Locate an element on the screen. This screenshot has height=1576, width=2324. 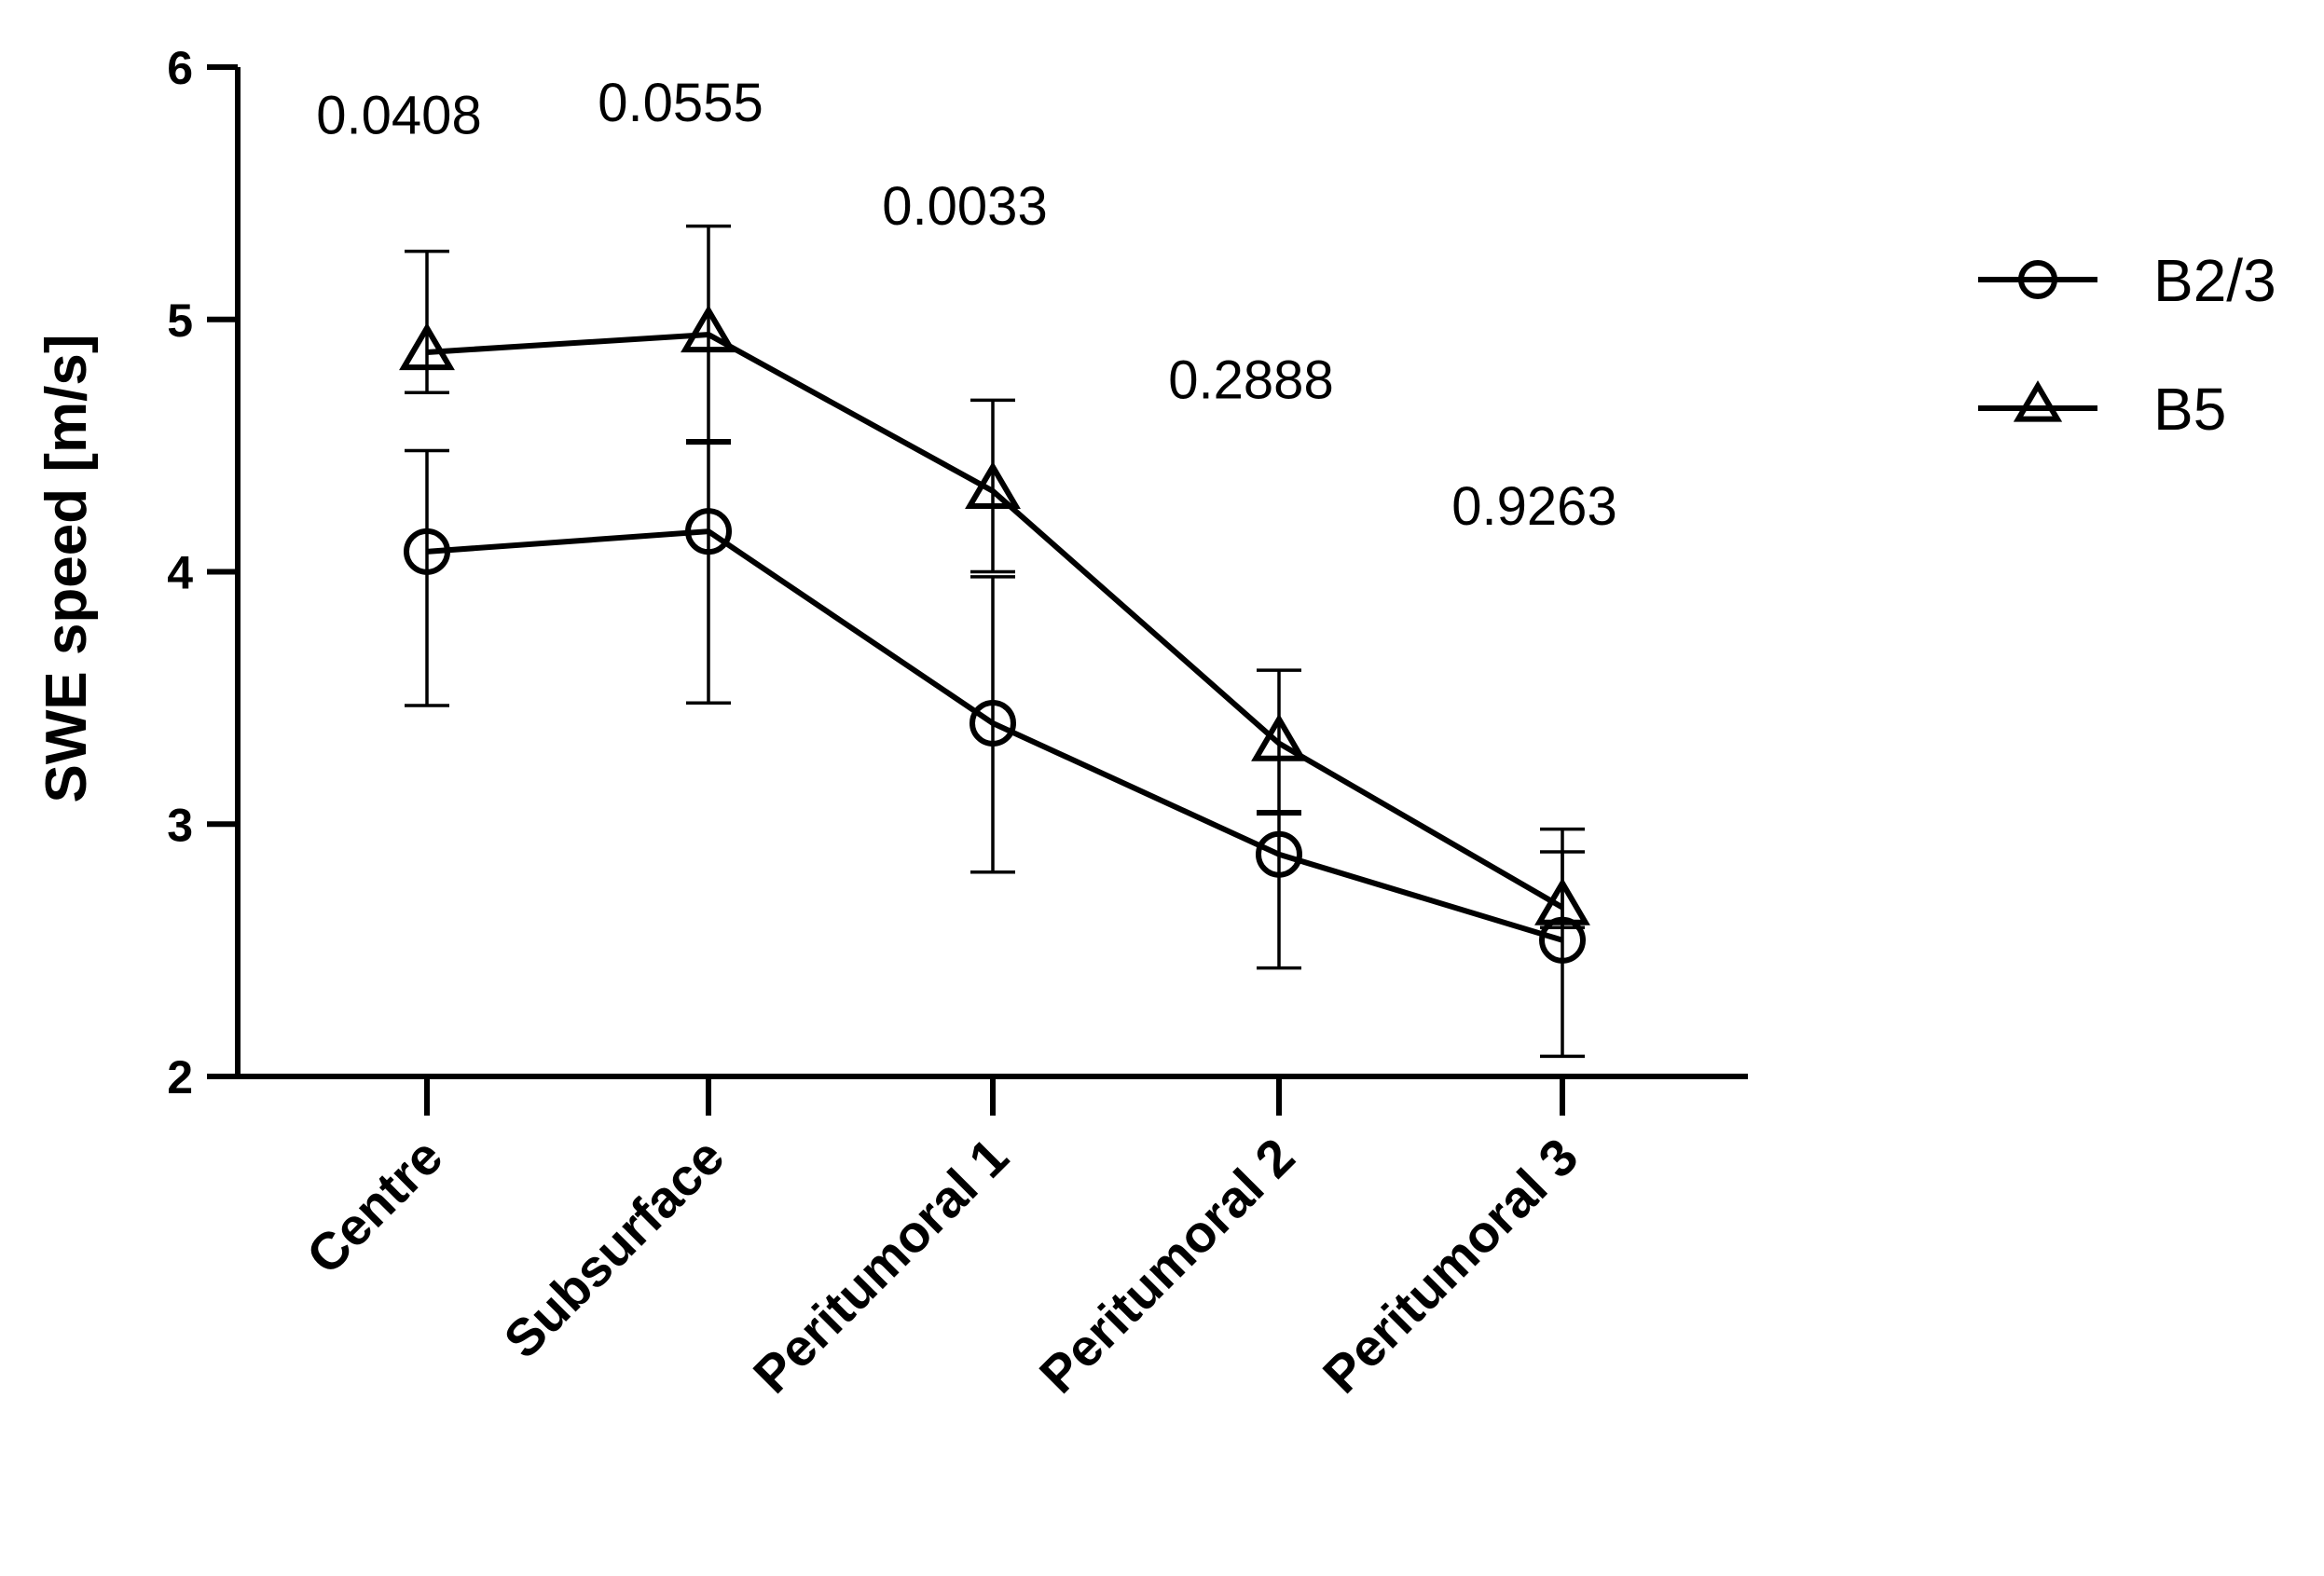
y-tick-label: 6 is located at coordinates (180, 68).